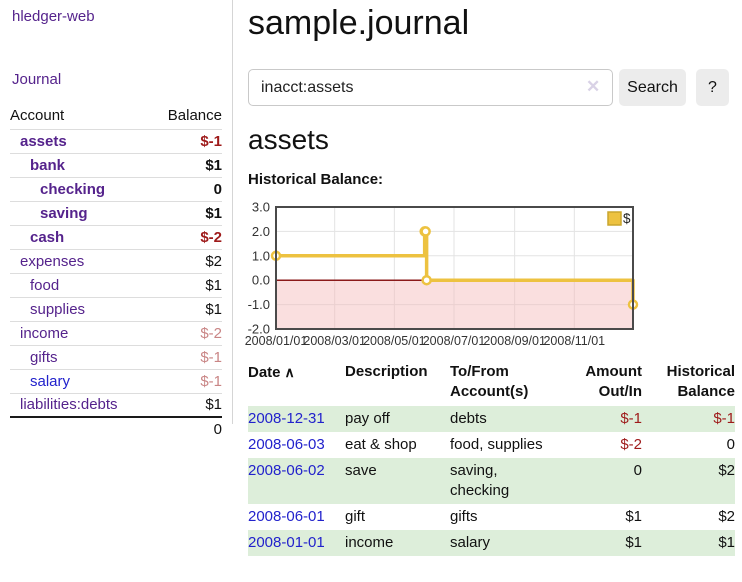 The height and width of the screenshot is (582, 742). Describe the element at coordinates (334, 341) in the screenshot. I see `x-tick-label: 2008/03/01` at that location.